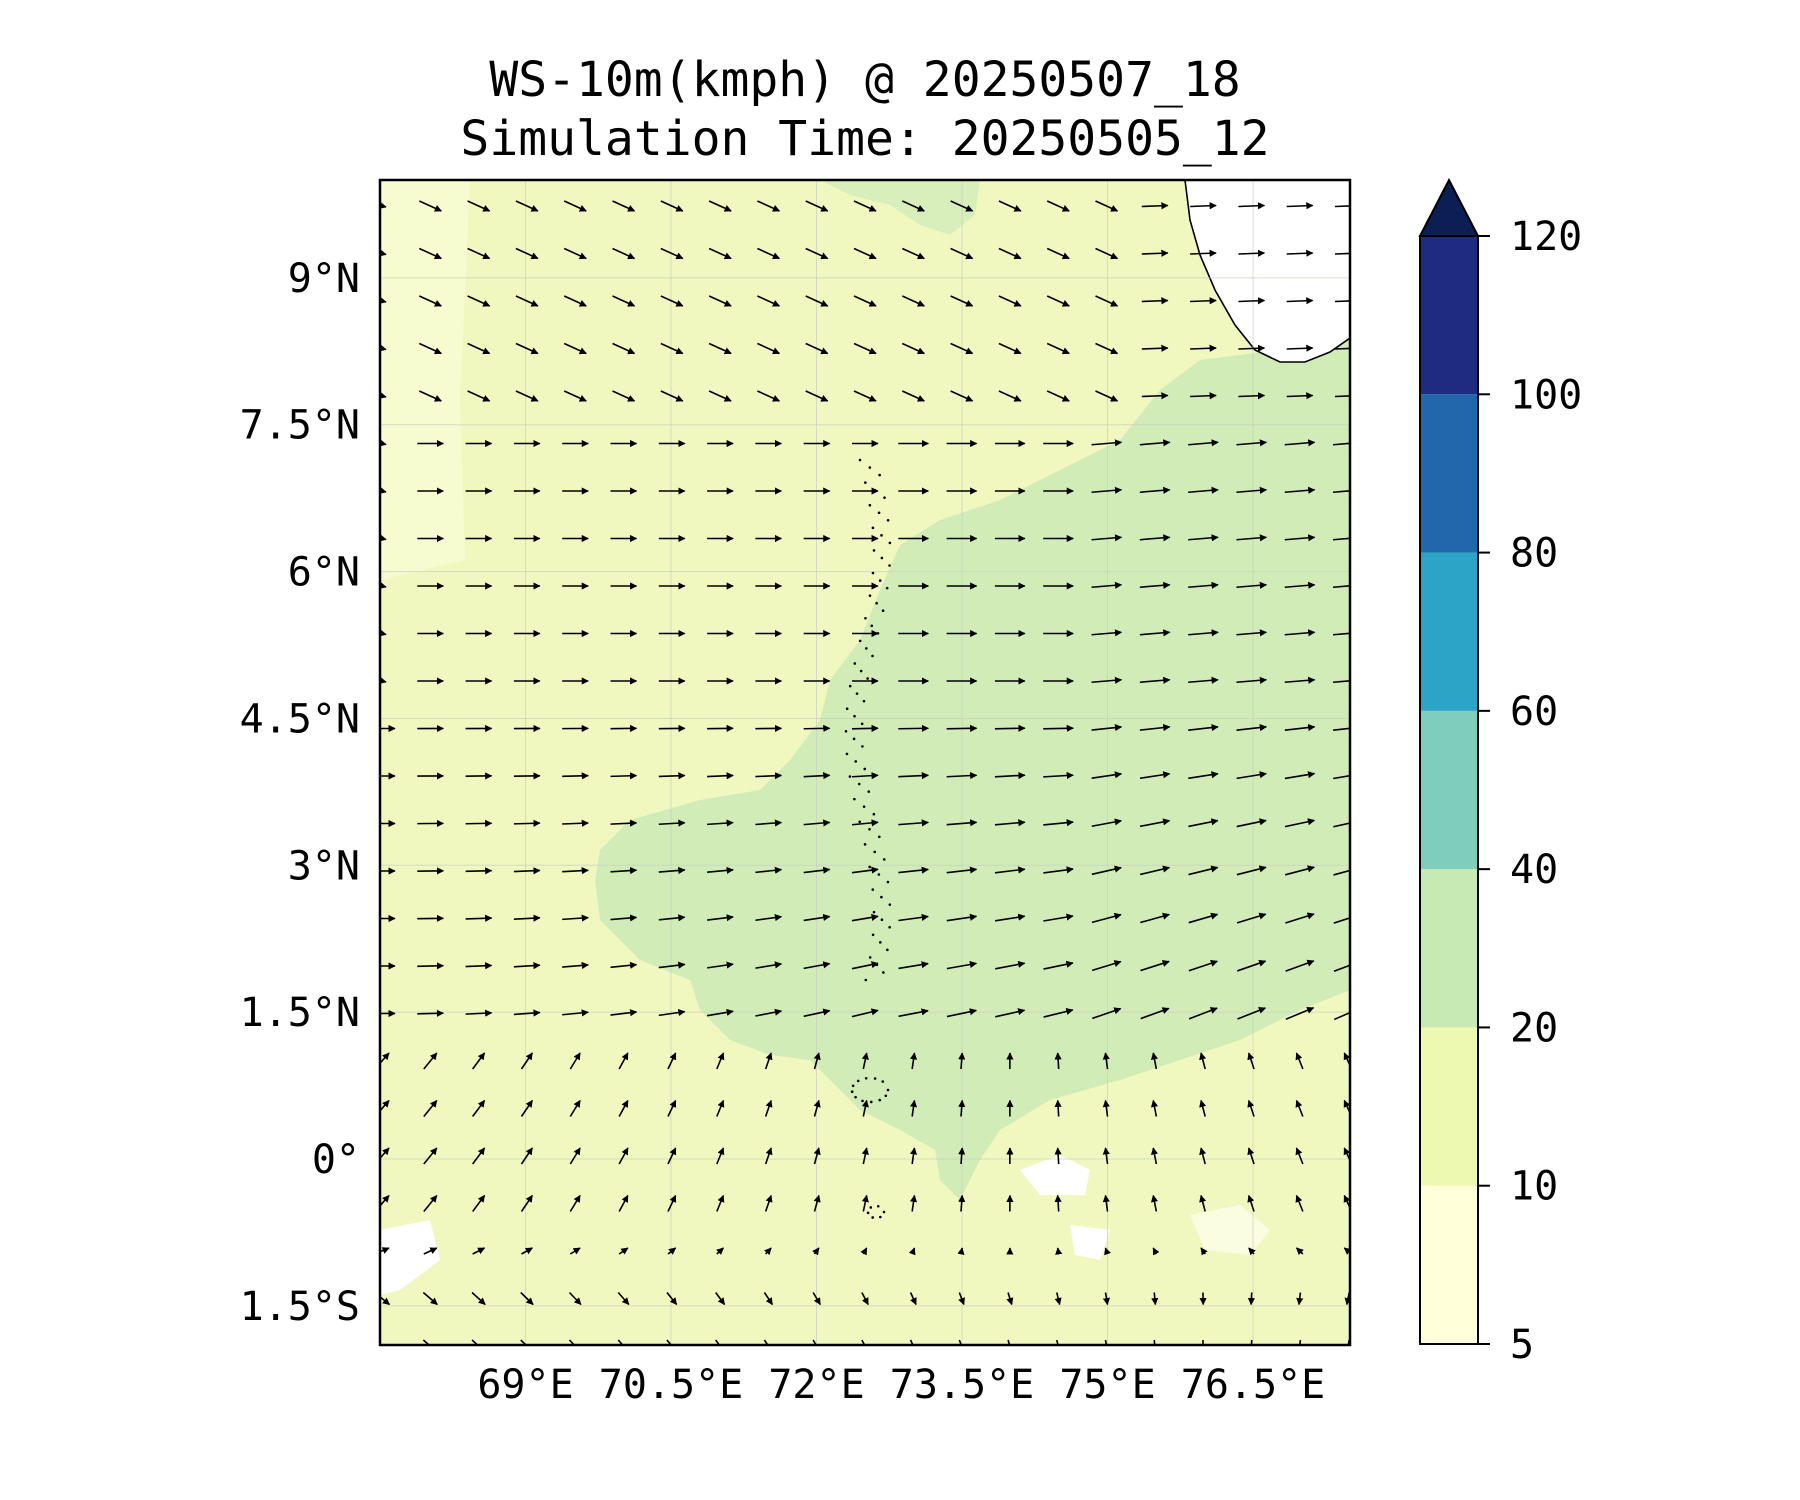 This screenshot has height=1500, width=1800. Describe the element at coordinates (1534, 870) in the screenshot. I see `colorbar-tick-label: 40` at that location.